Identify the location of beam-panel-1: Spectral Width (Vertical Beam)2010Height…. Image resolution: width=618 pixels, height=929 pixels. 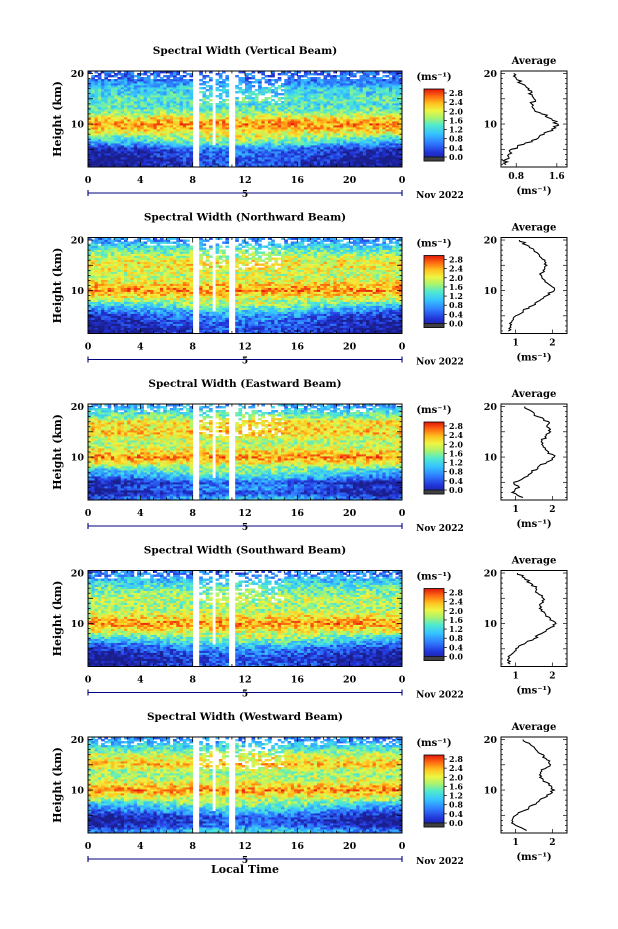
(309, 123).